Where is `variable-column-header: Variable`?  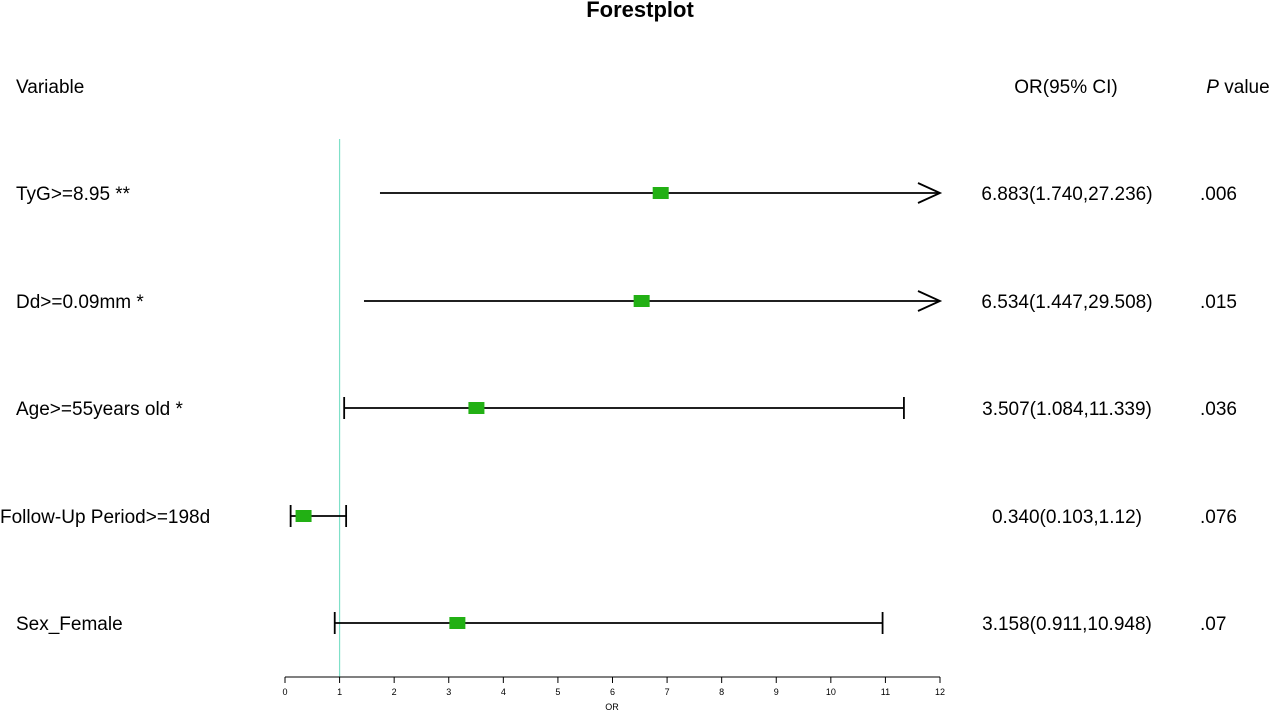
variable-column-header: Variable is located at coordinates (50, 87).